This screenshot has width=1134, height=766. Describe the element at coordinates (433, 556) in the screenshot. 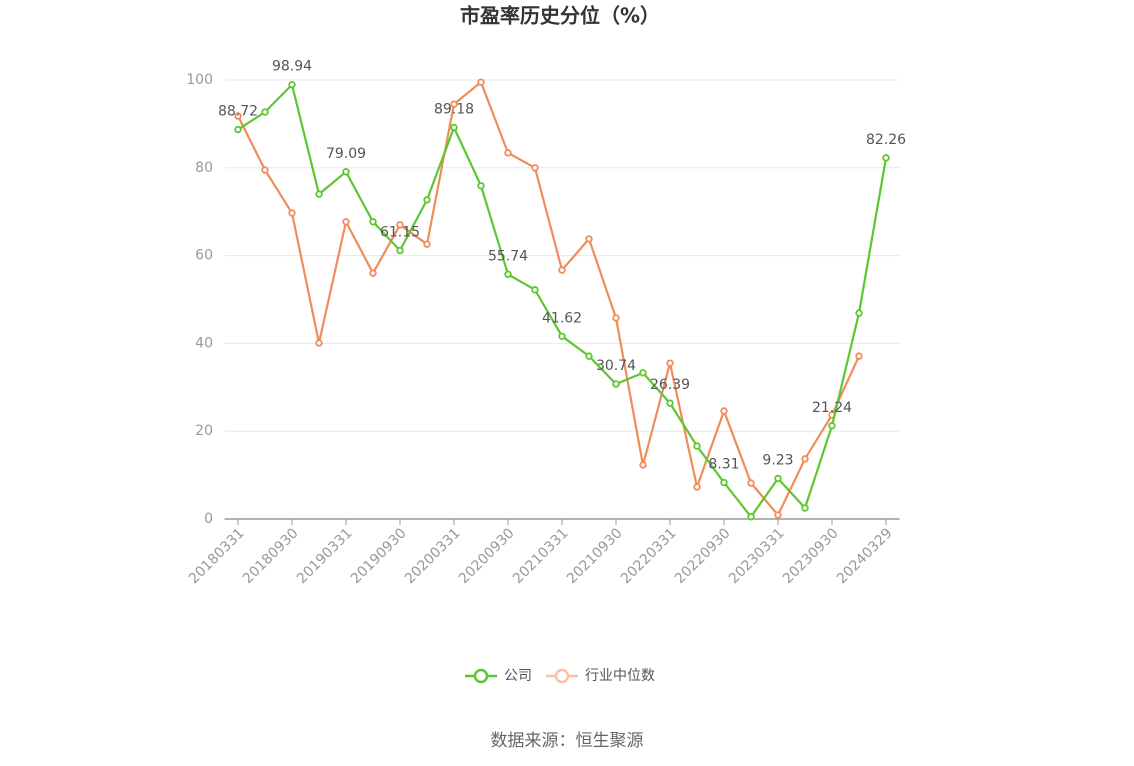

I see `x-tick-label: 20200331` at that location.